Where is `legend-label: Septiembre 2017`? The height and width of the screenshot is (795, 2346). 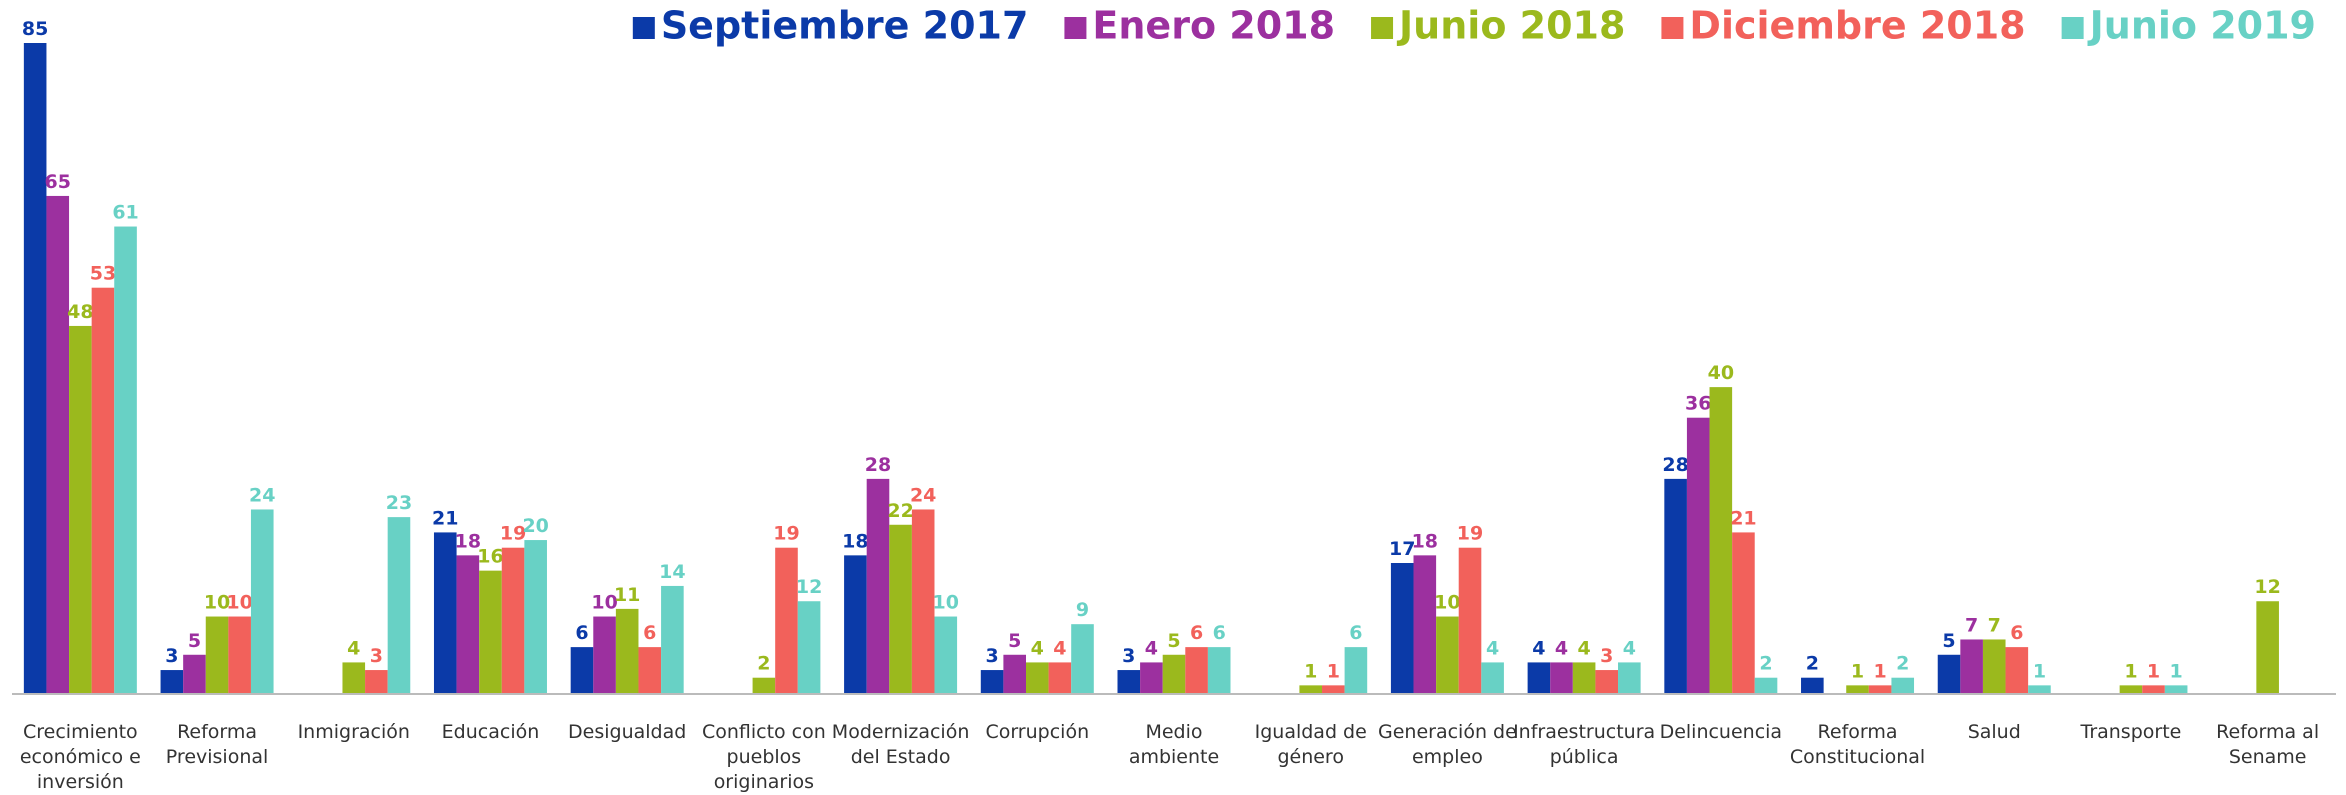 legend-label: Septiembre 2017 is located at coordinates (845, 26).